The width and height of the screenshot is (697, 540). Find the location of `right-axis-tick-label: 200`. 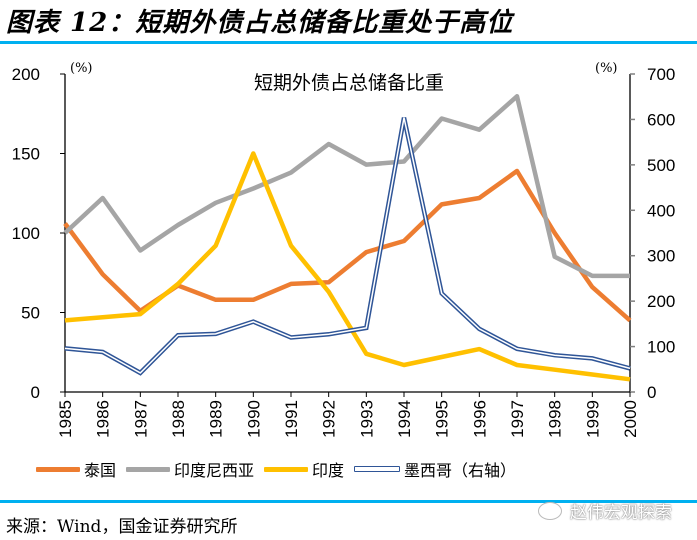

right-axis-tick-label: 200 is located at coordinates (661, 301).